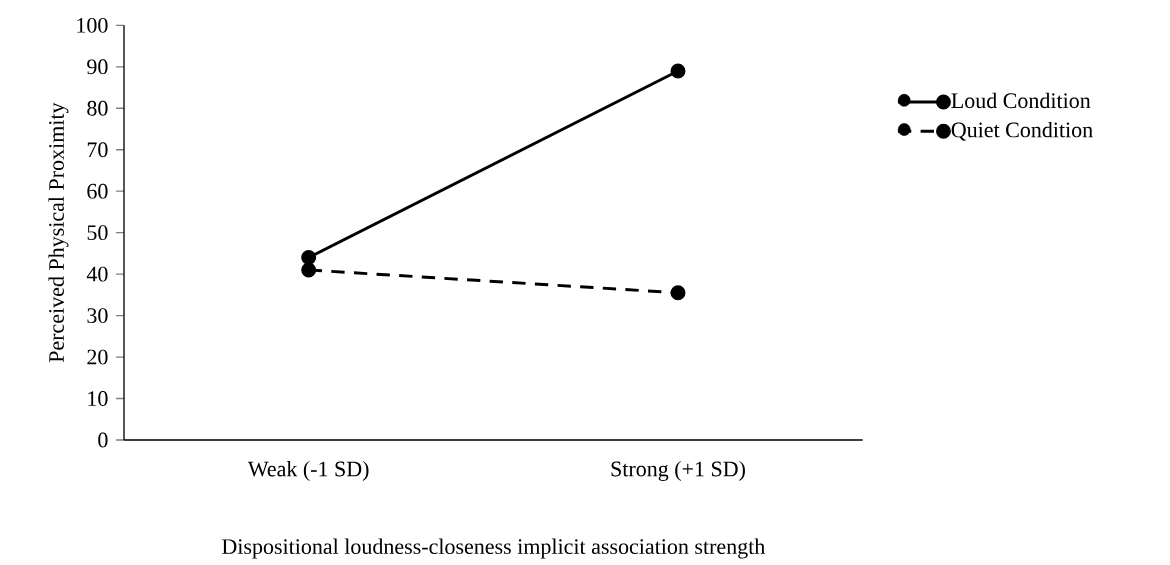 This screenshot has width=1170, height=565. What do you see at coordinates (97, 191) in the screenshot?
I see `y-tick-label: 60` at bounding box center [97, 191].